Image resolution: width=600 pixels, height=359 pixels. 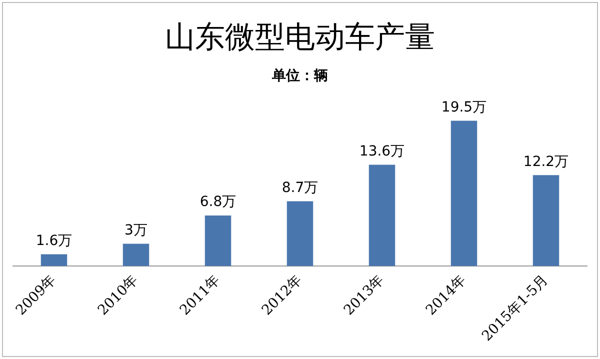 What do you see at coordinates (464, 107) in the screenshot?
I see `data-label: 19.5万` at bounding box center [464, 107].